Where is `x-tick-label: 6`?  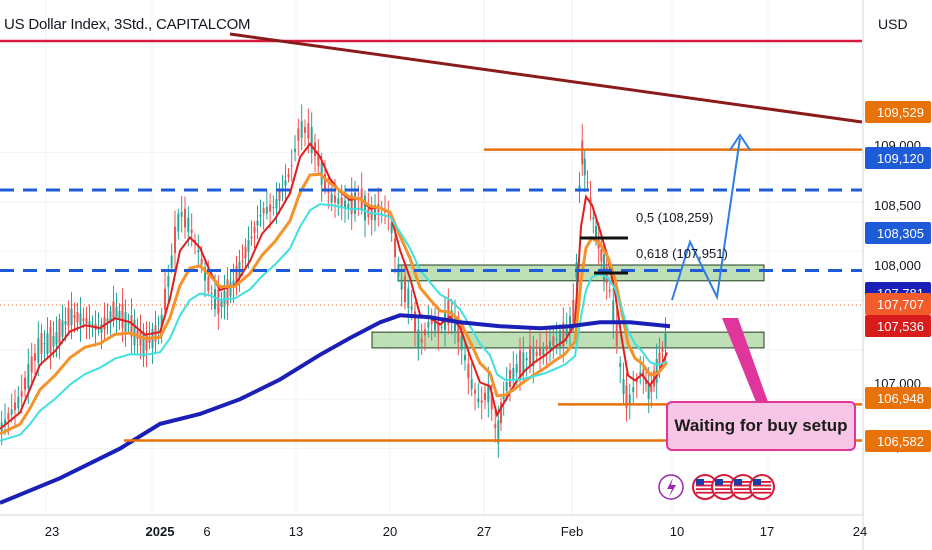
x-tick-label: 6 is located at coordinates (206, 531).